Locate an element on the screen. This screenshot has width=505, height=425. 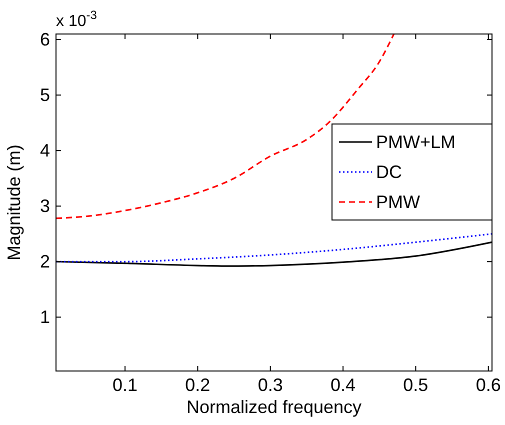
legend-label: DC is located at coordinates (389, 172).